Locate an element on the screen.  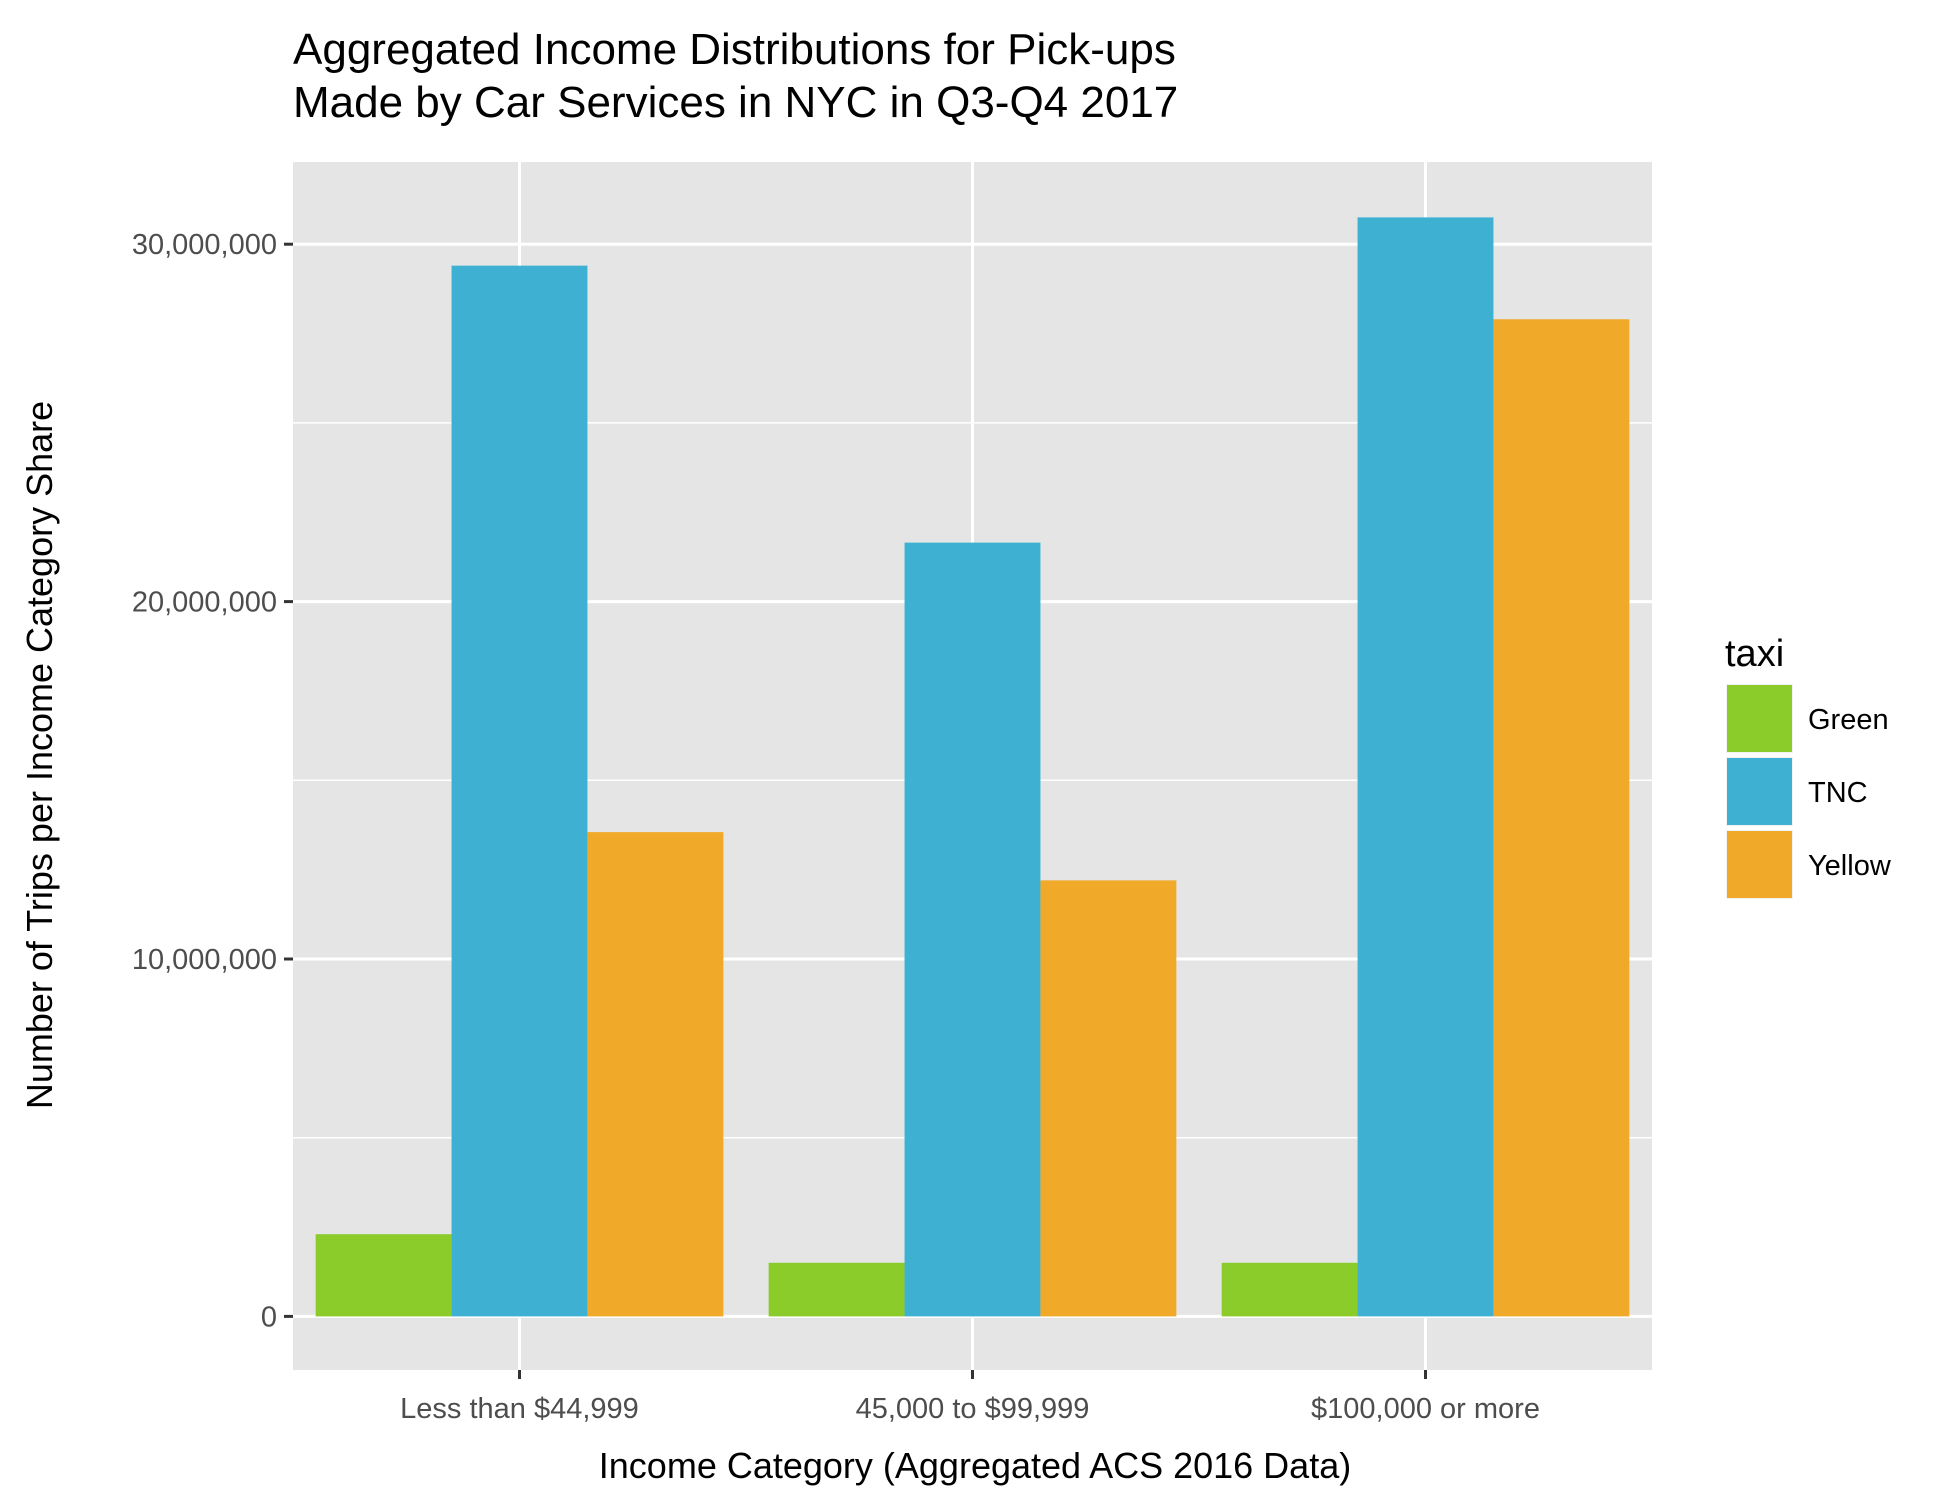
x-tick-label: Less than $44,999 is located at coordinates (519, 1409).